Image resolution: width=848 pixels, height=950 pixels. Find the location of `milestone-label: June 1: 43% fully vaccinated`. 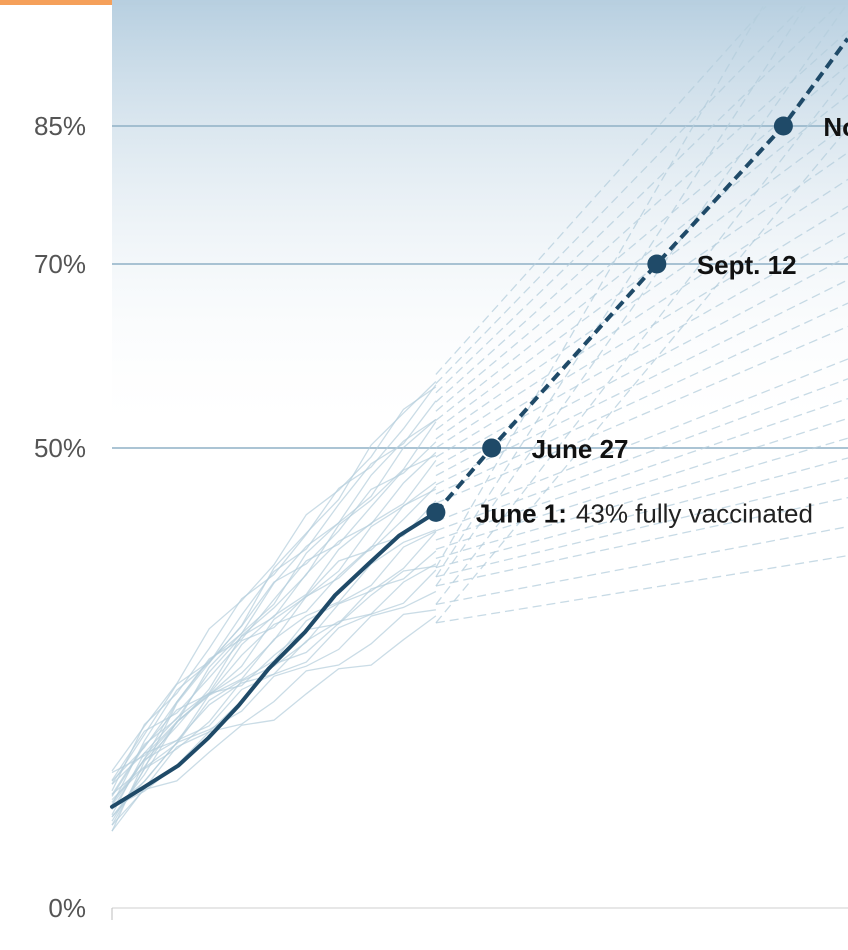

milestone-label: June 1: 43% fully vaccinated is located at coordinates (644, 513).